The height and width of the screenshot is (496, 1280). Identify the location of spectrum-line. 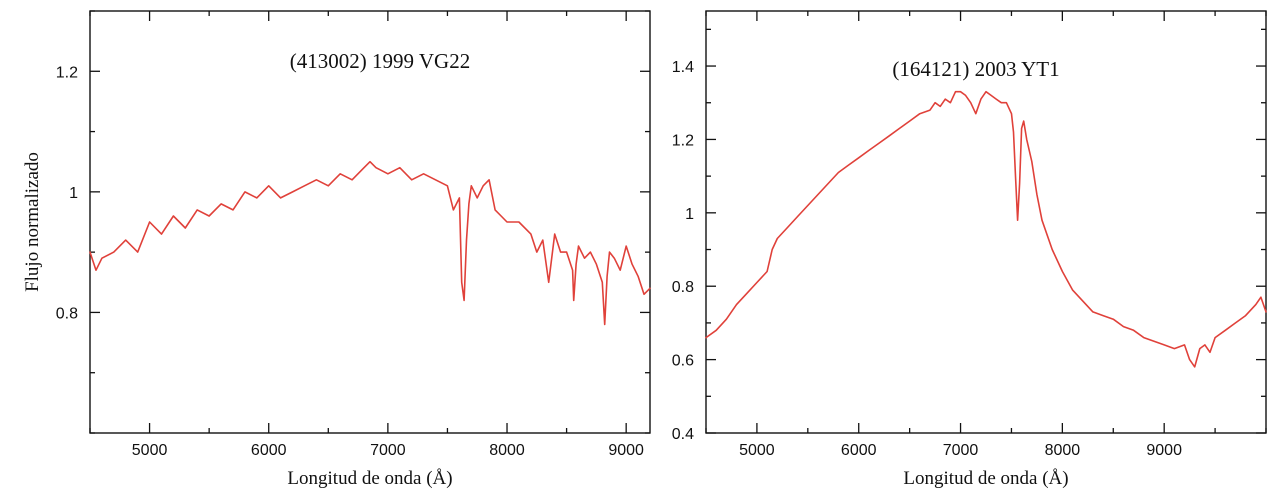
(370, 243).